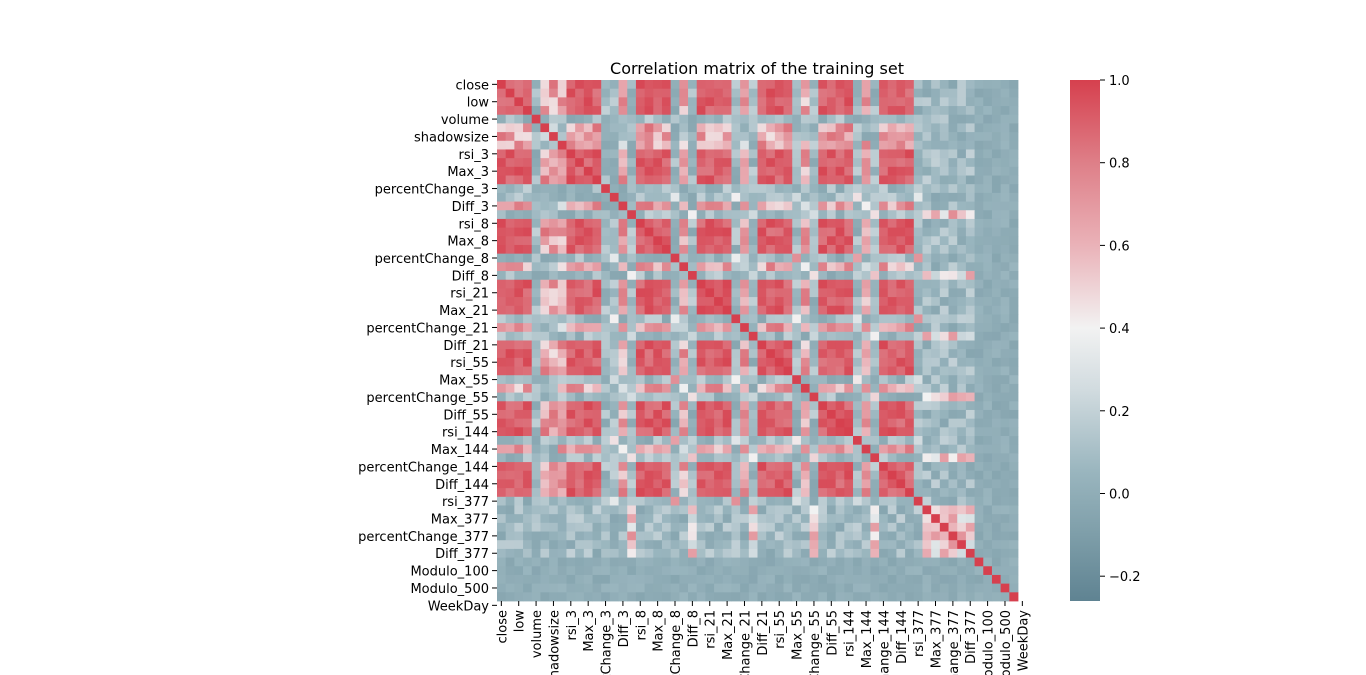 The image size is (1366, 675). What do you see at coordinates (520, 621) in the screenshot?
I see `x-tick-label: low` at bounding box center [520, 621].